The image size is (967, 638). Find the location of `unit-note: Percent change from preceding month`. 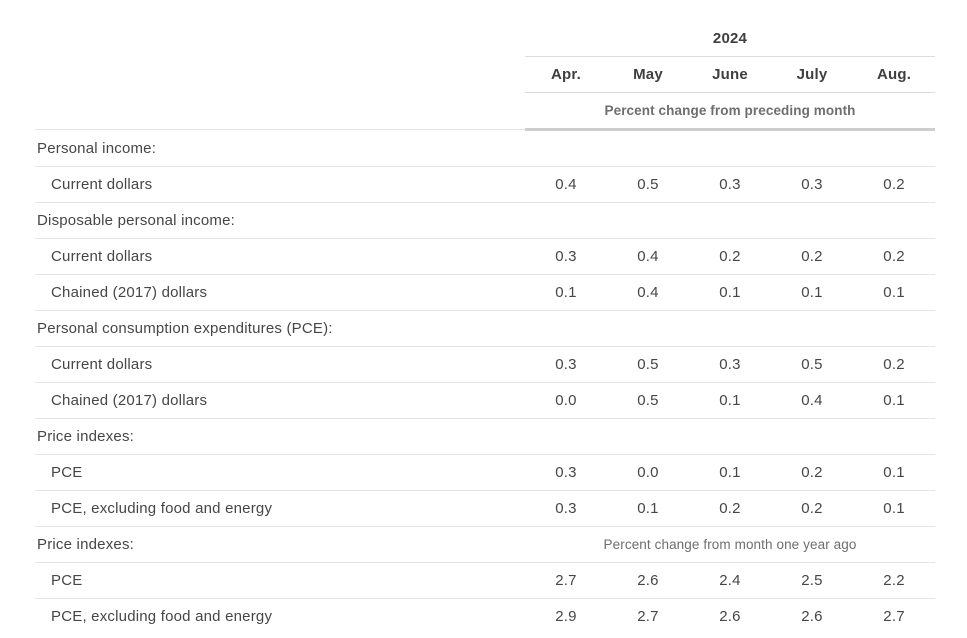

unit-note: Percent change from preceding month is located at coordinates (730, 111).